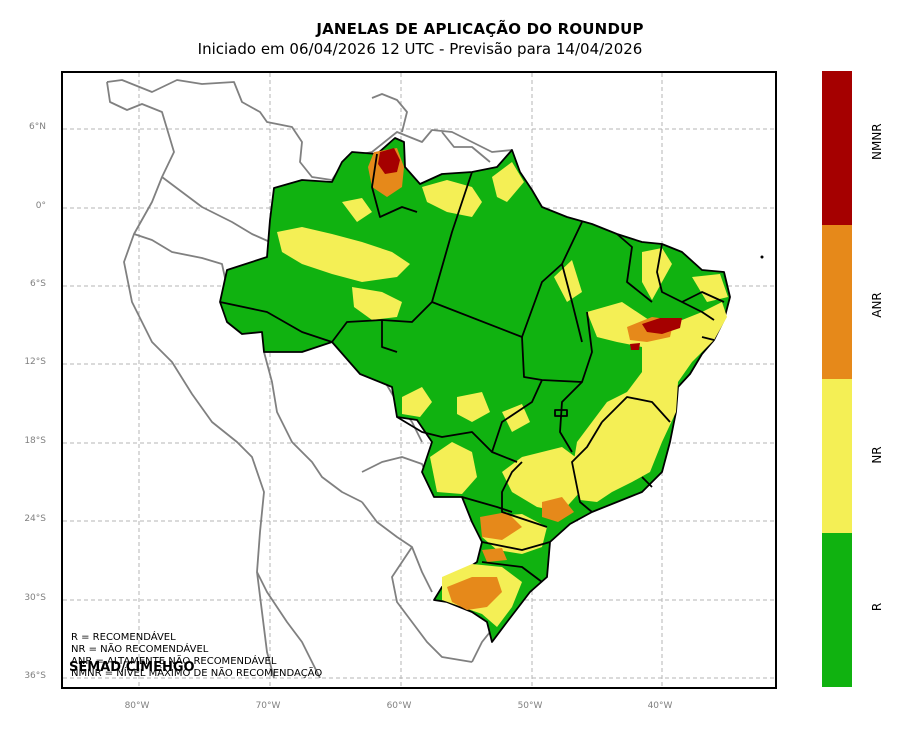  What do you see at coordinates (137, 706) in the screenshot?
I see `lon-tick: 80°W` at bounding box center [137, 706].